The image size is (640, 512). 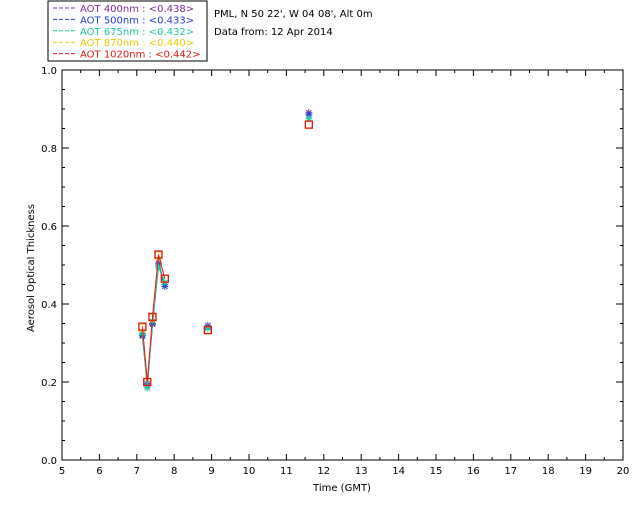 I want to click on x-tick-label: 12, so click(x=323, y=471).